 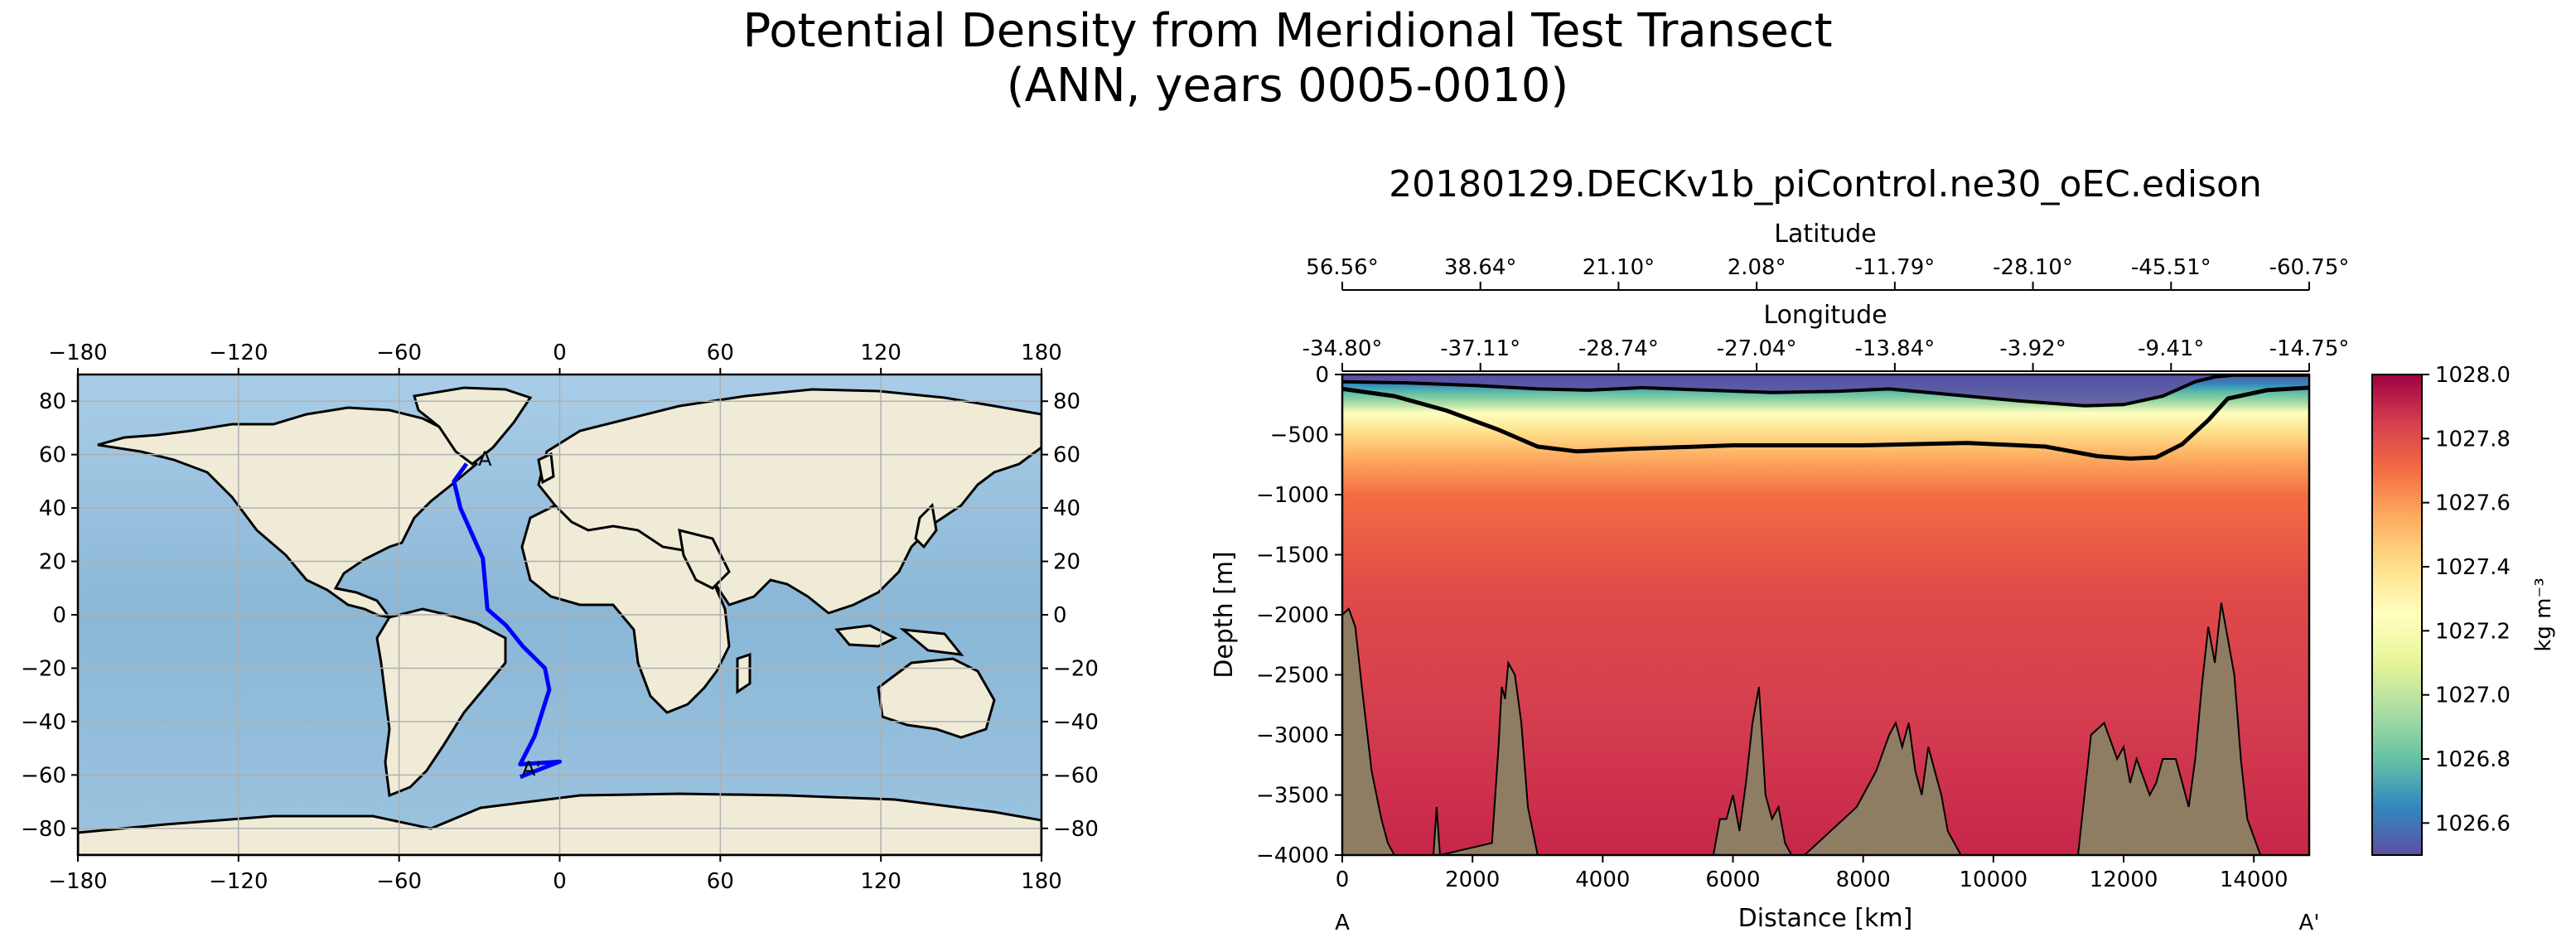 What do you see at coordinates (399, 353) in the screenshot?
I see `map-xtick-label-top: −60` at bounding box center [399, 353].